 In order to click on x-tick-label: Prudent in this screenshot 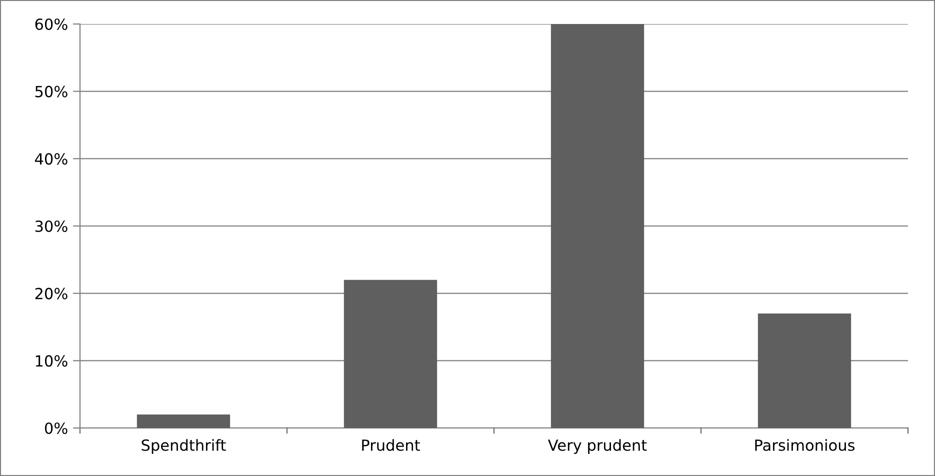, I will do `click(391, 445)`.